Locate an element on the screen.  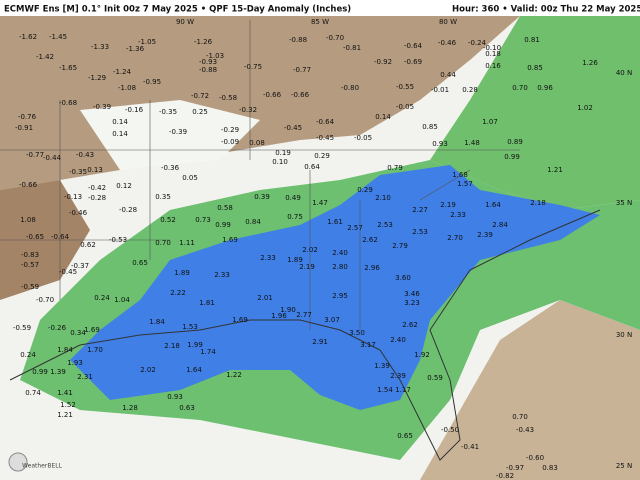
anomaly-value: 0.12 is located at coordinates (124, 186).